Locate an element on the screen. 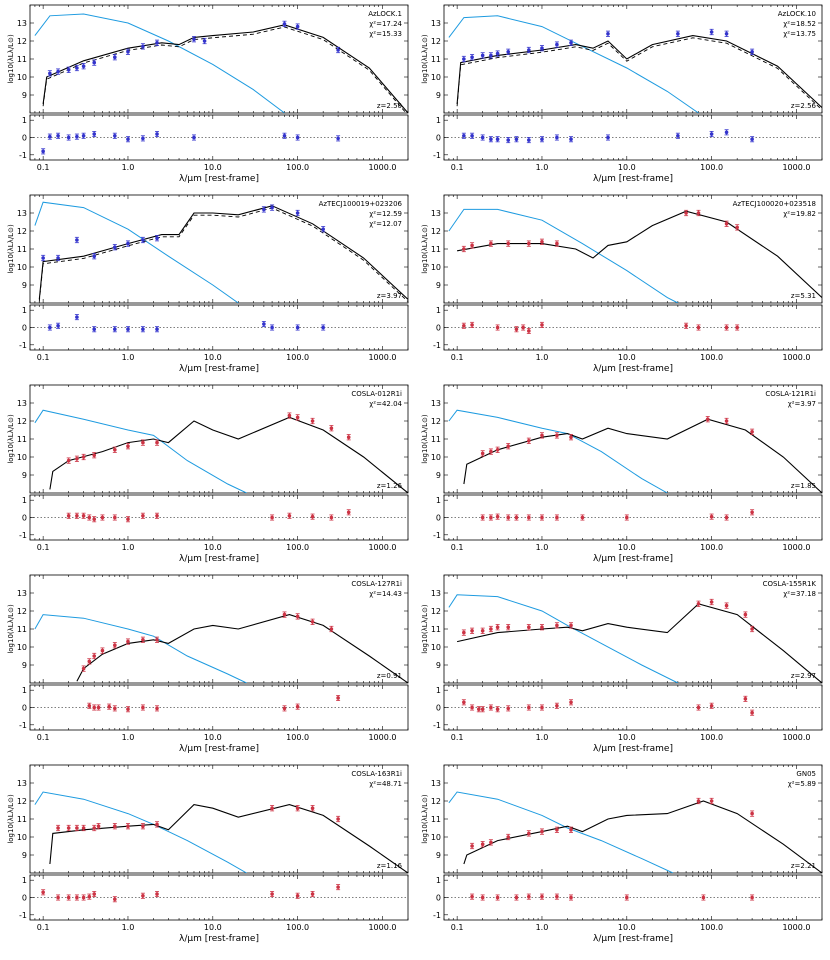 The height and width of the screenshot is (960, 830). chi2-value: χ²=37.18 is located at coordinates (799, 594).